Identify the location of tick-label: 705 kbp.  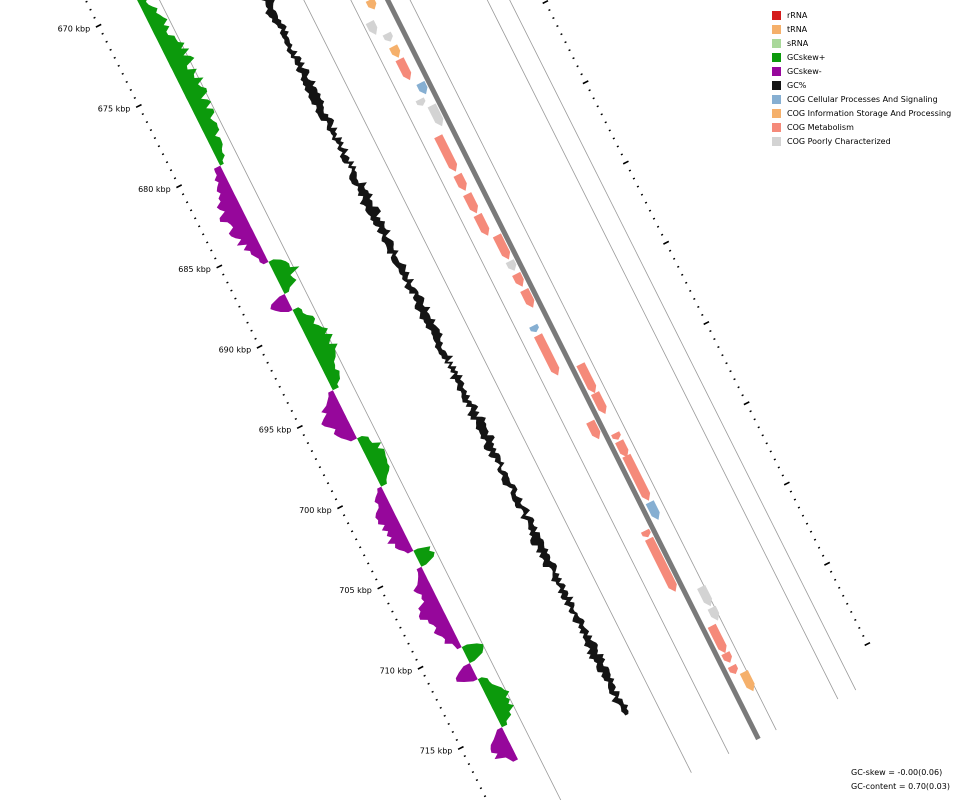
(355, 590).